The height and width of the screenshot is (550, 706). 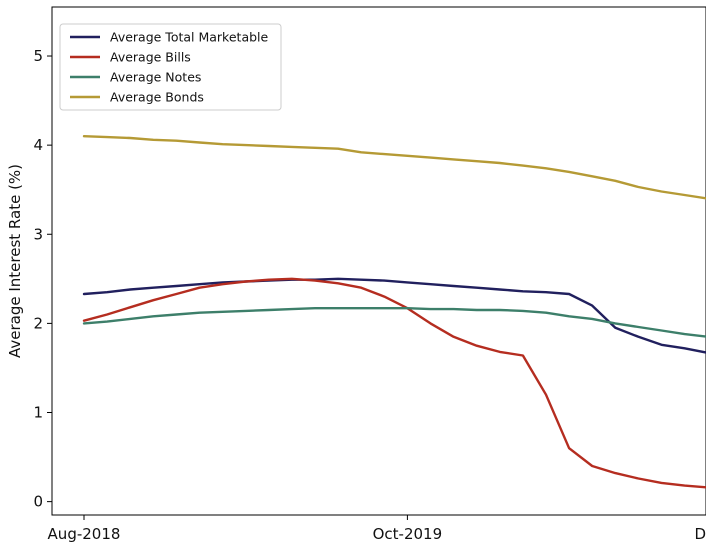 I want to click on legend-frame, so click(x=170, y=67).